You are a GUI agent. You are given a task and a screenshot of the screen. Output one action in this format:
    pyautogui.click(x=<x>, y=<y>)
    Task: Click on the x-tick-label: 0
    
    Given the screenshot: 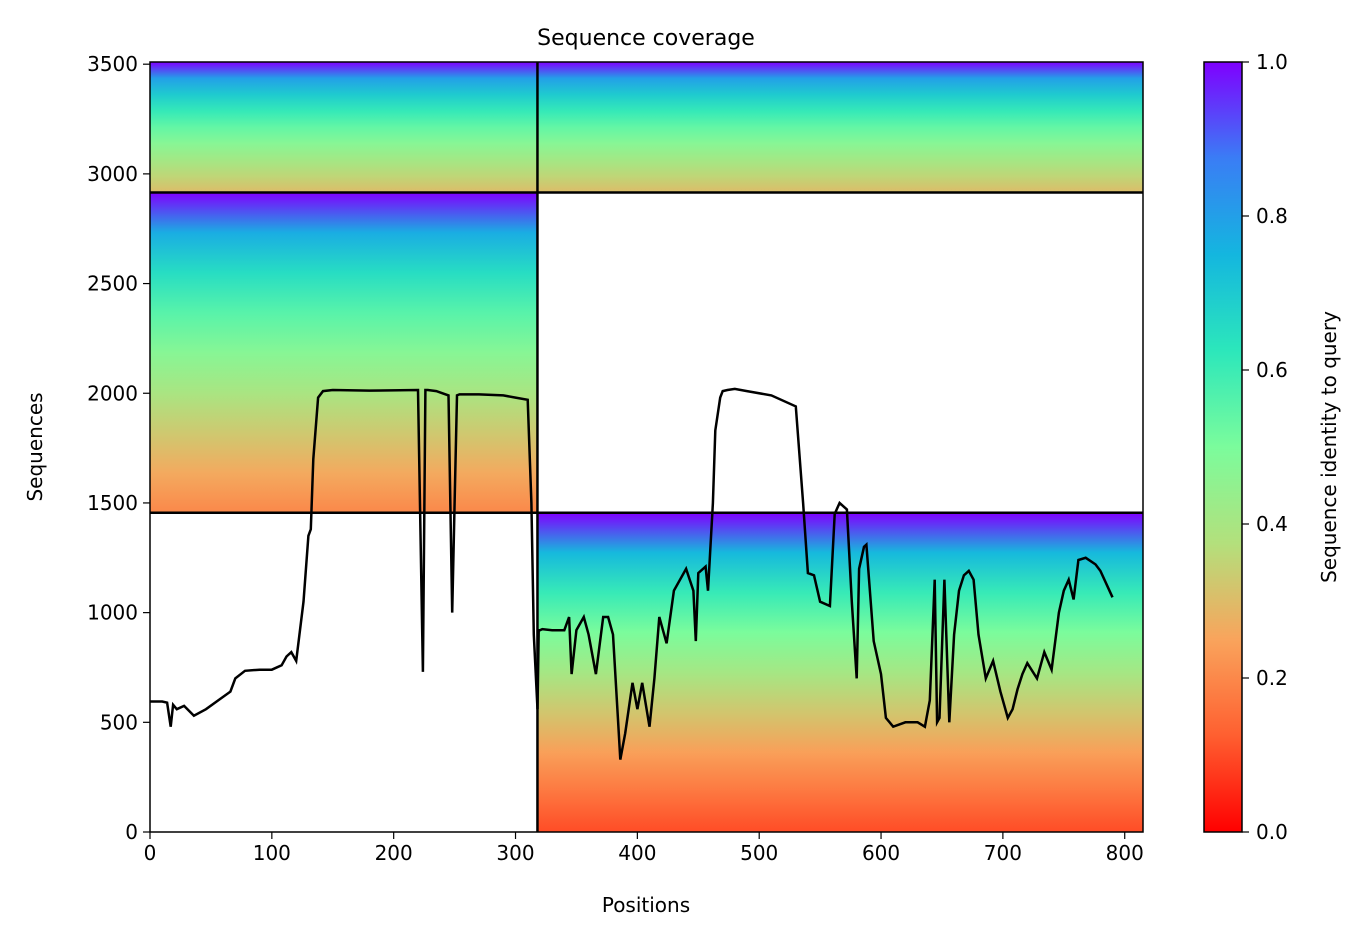 What is the action you would take?
    pyautogui.click(x=150, y=853)
    